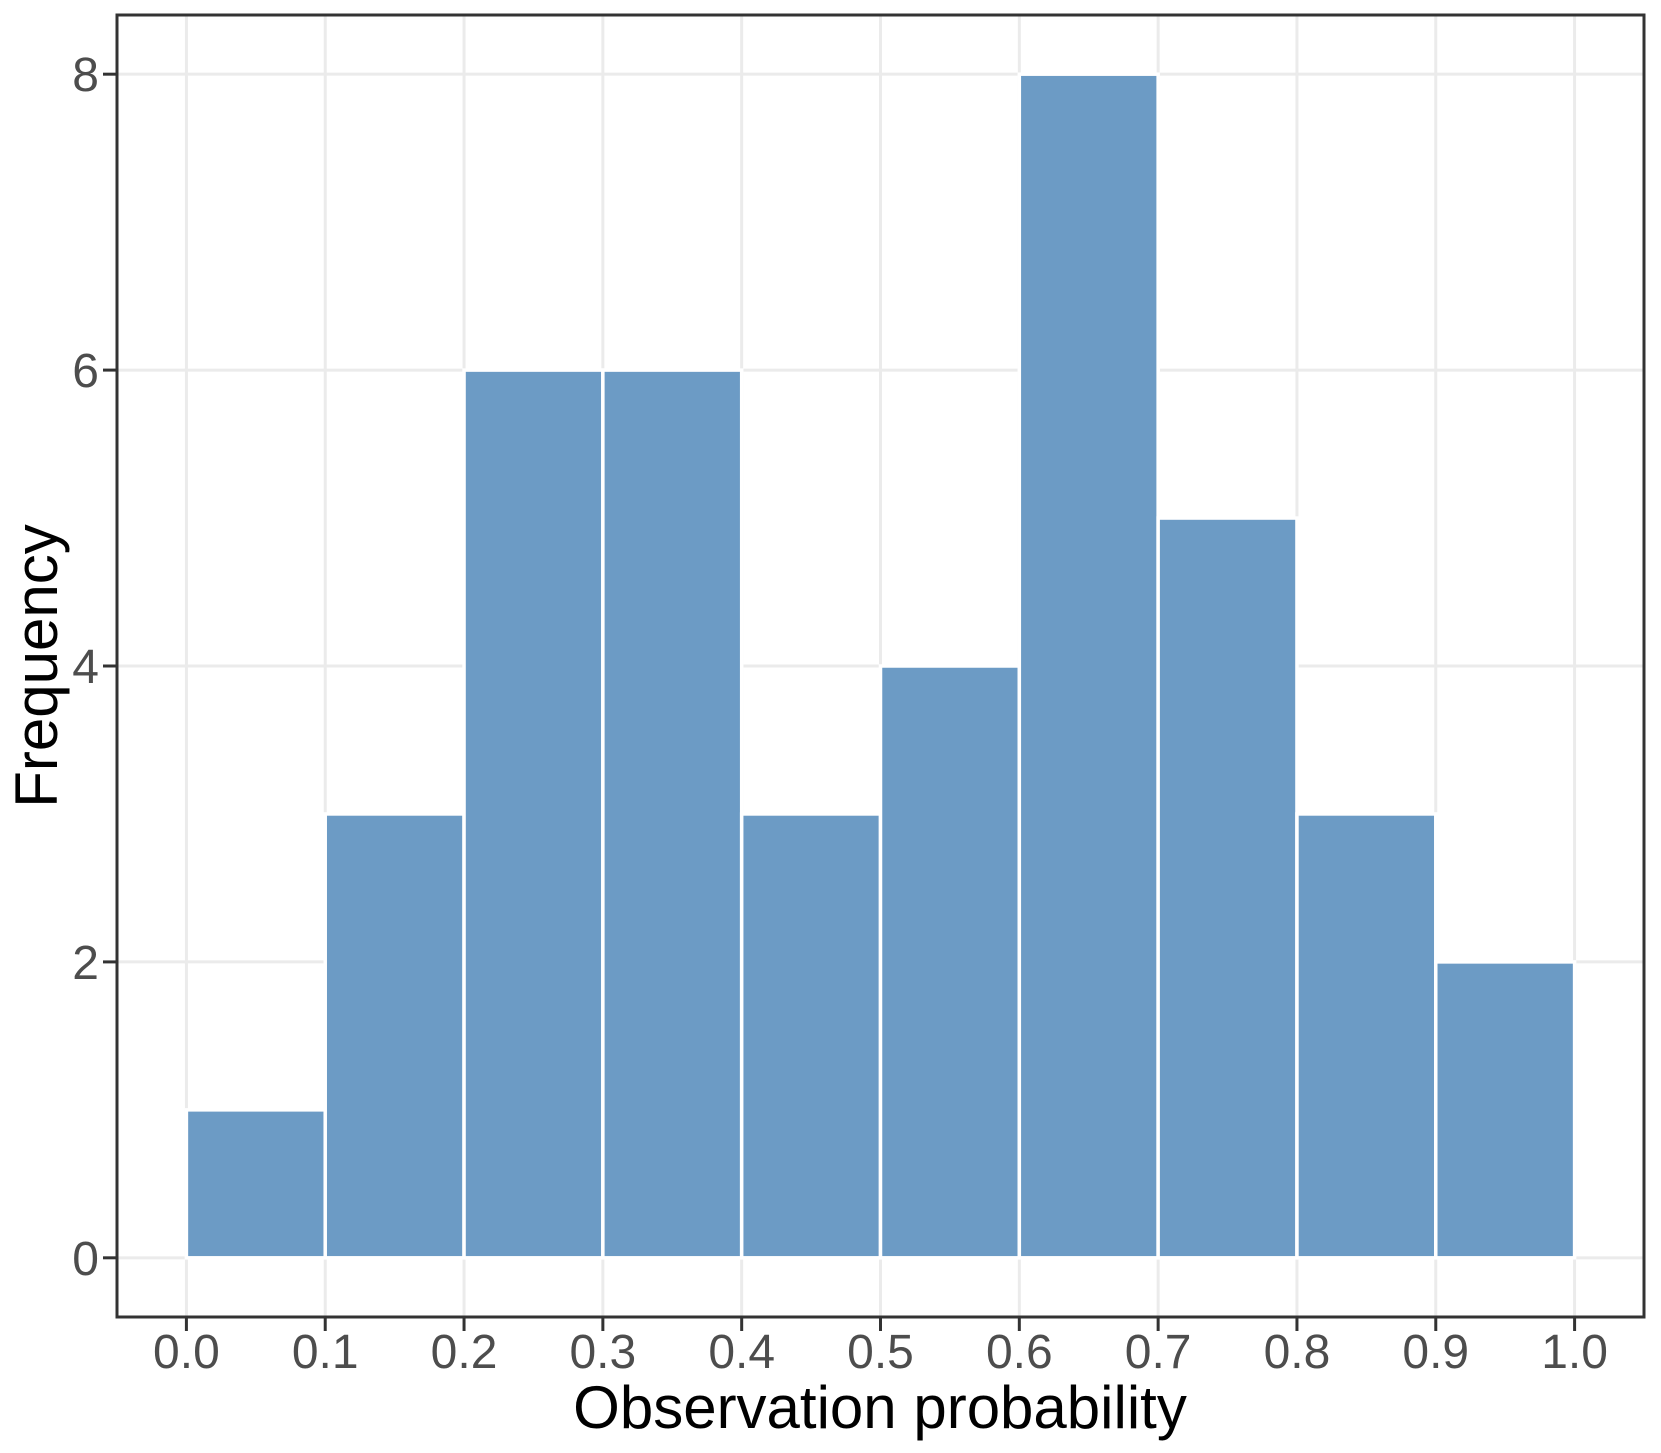 This screenshot has width=1661, height=1453. I want to click on x-tick-label-0.5: 0.5, so click(880, 1352).